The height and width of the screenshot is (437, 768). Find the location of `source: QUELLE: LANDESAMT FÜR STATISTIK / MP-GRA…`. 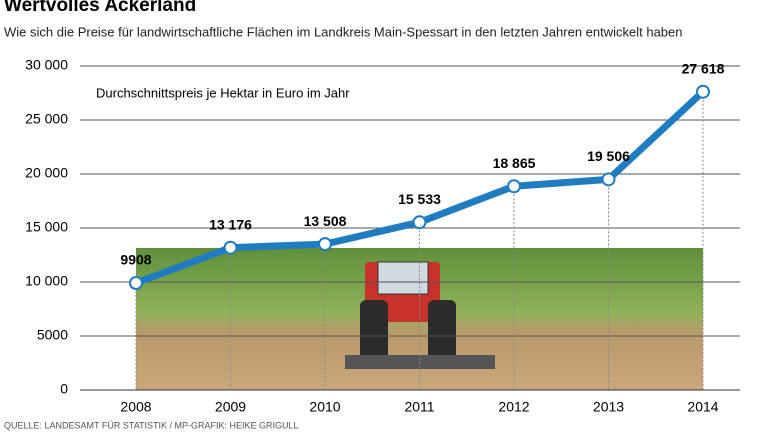

source: QUELLE: LANDESAMT FÜR STATISTIK / MP-GRA… is located at coordinates (151, 425).